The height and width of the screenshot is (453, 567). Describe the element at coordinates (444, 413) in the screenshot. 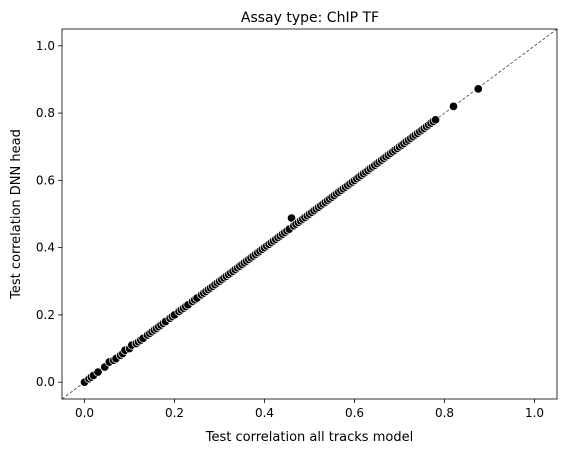

I see `x-tick-label: 0.8` at that location.